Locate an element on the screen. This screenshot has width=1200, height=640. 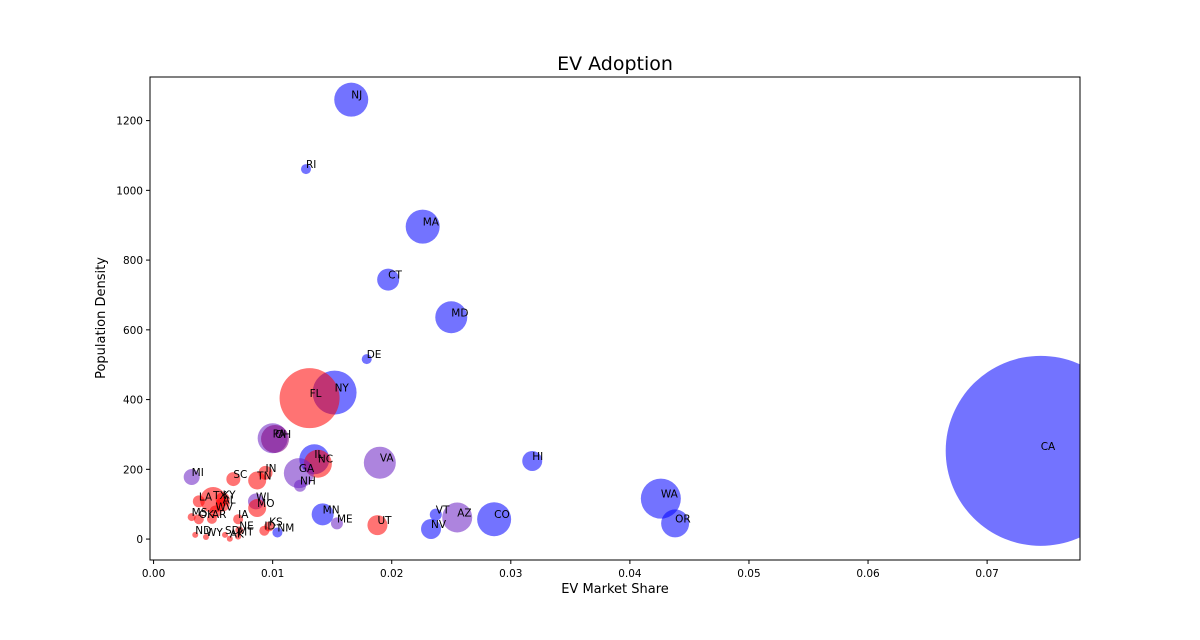
scatter-point-vt is located at coordinates (435, 514).